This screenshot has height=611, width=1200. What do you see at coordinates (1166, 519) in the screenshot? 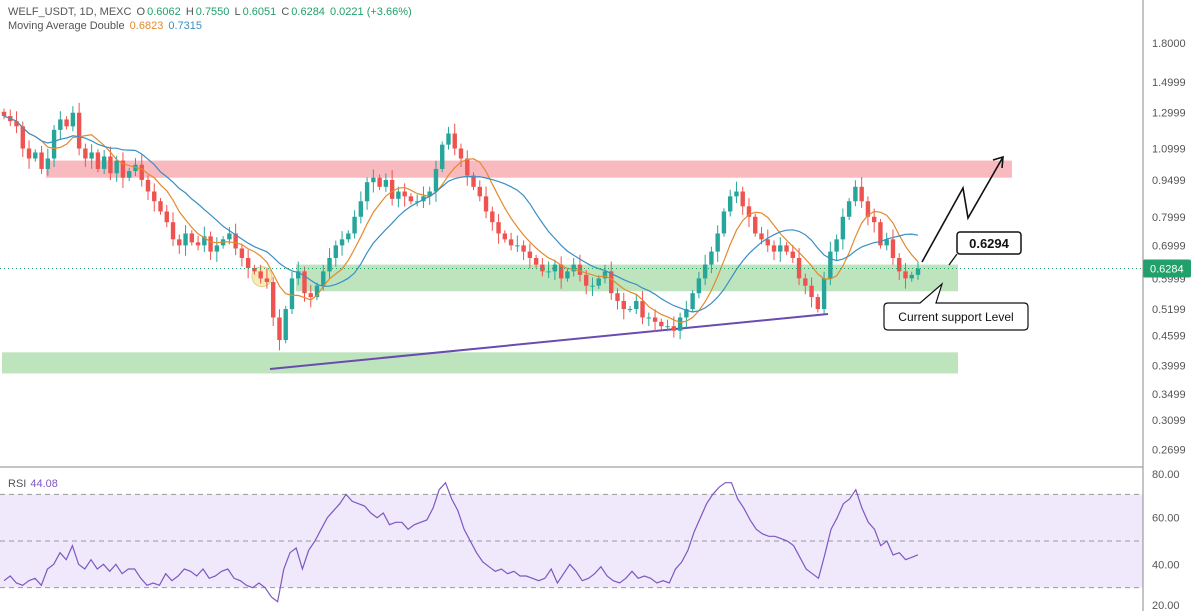
I see `rsi-tick-label: 60.00` at bounding box center [1166, 519].